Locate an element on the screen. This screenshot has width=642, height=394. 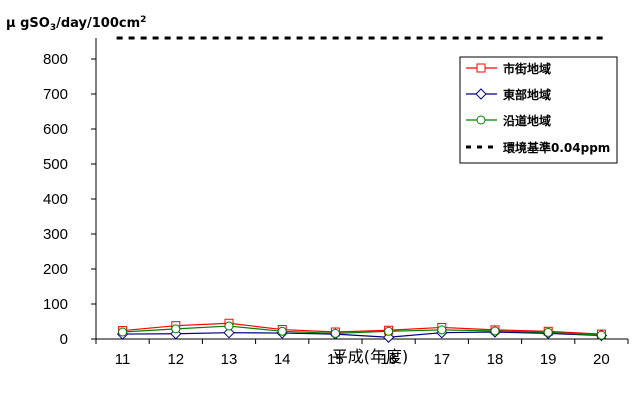
x-axis-label: 平成(年度) is located at coordinates (370, 356).